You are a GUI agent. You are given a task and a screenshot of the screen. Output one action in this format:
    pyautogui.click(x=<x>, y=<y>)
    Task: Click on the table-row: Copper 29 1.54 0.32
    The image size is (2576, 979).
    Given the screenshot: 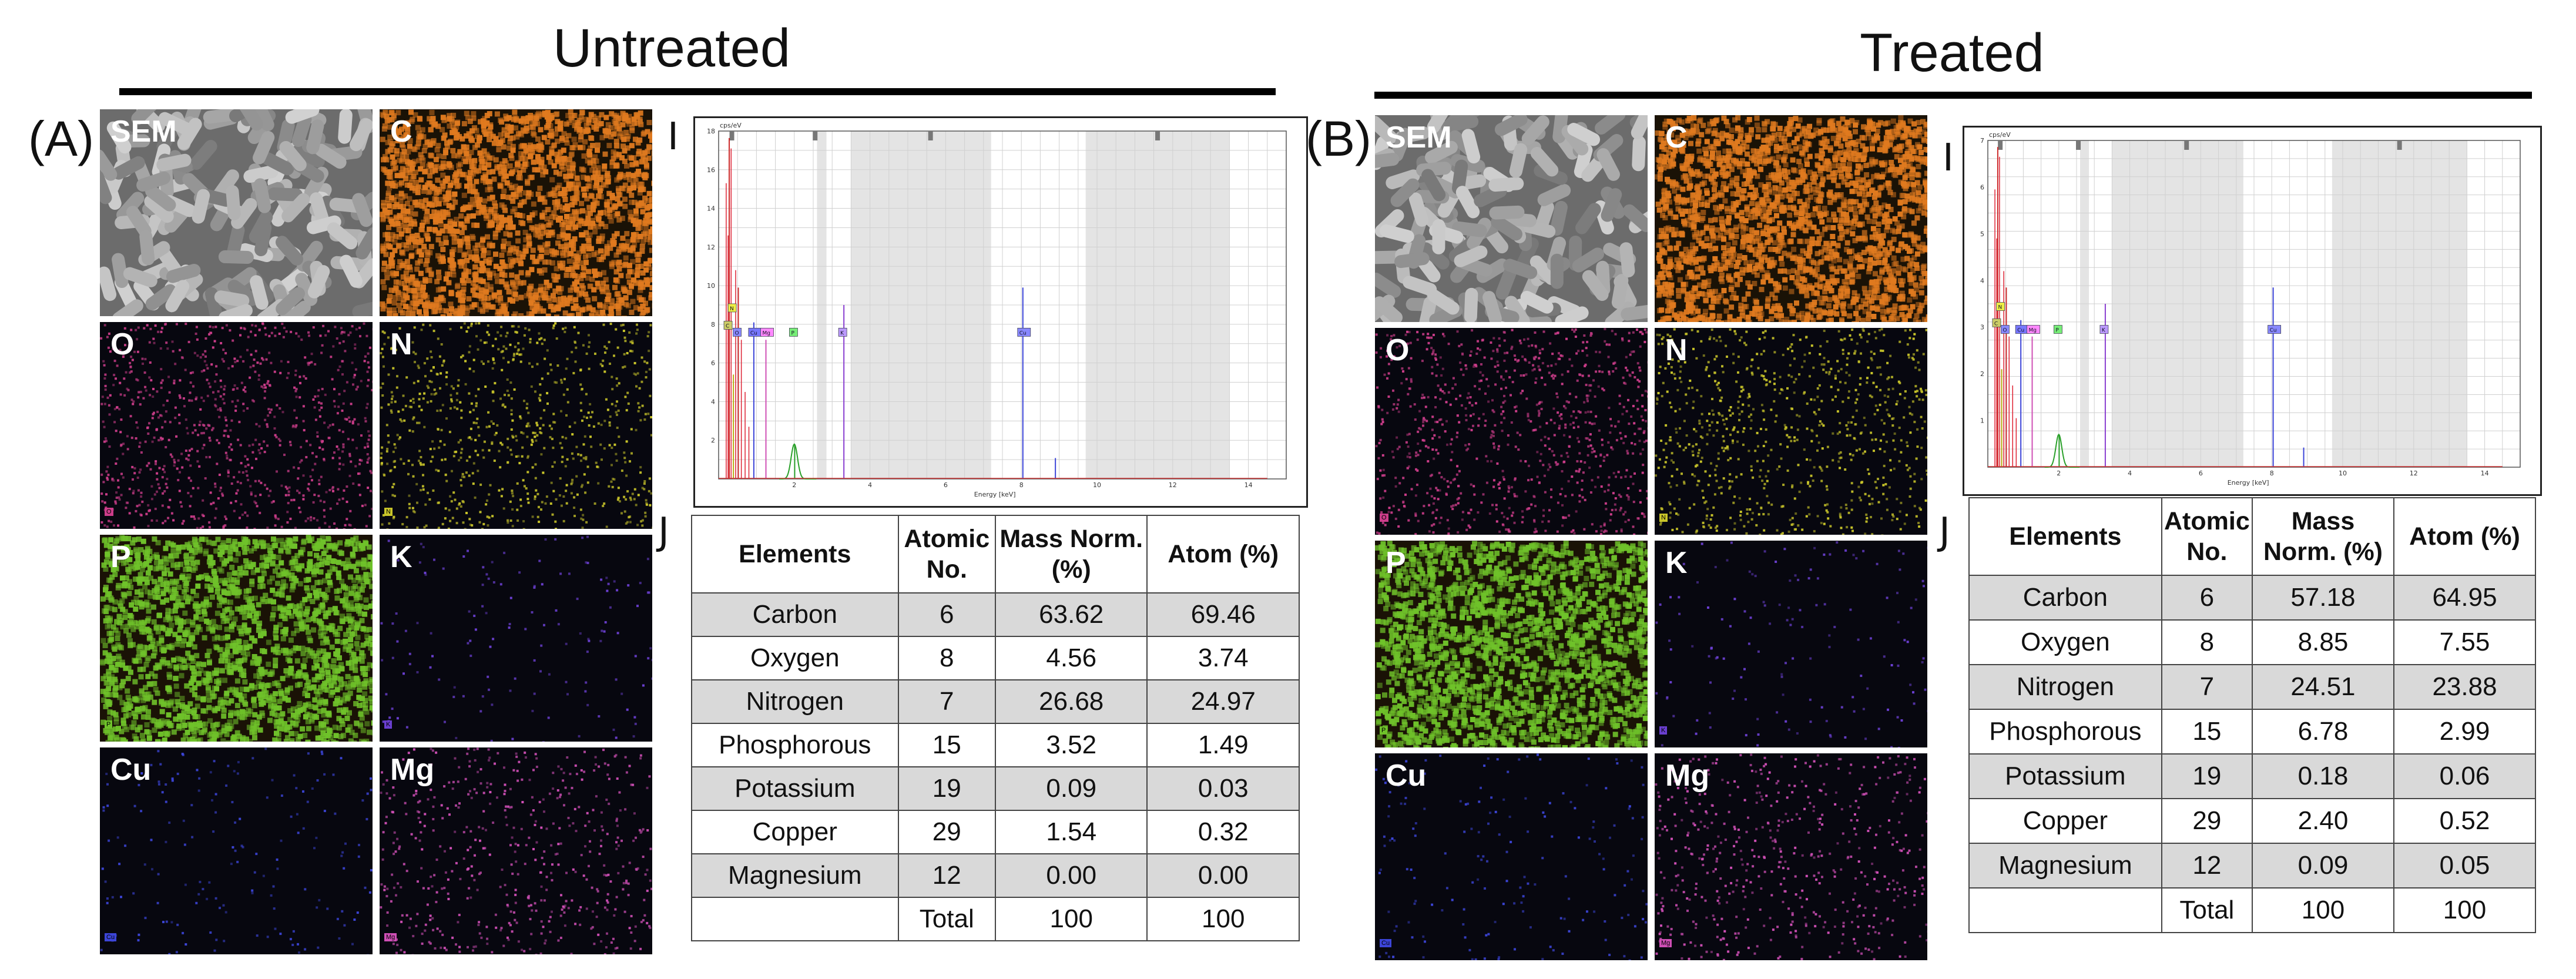 What is the action you would take?
    pyautogui.click(x=995, y=832)
    